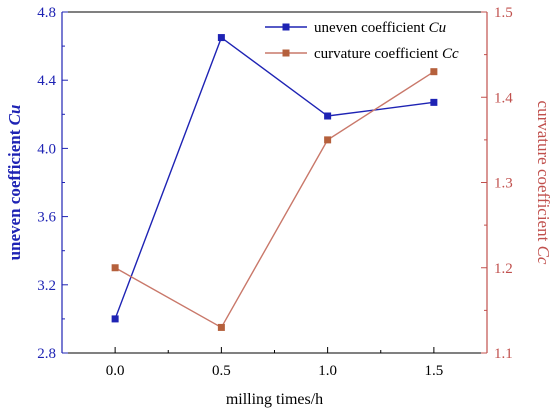  Describe the element at coordinates (542, 183) in the screenshot. I see `right-y-axis-label: curvature coefficient Cc` at that location.